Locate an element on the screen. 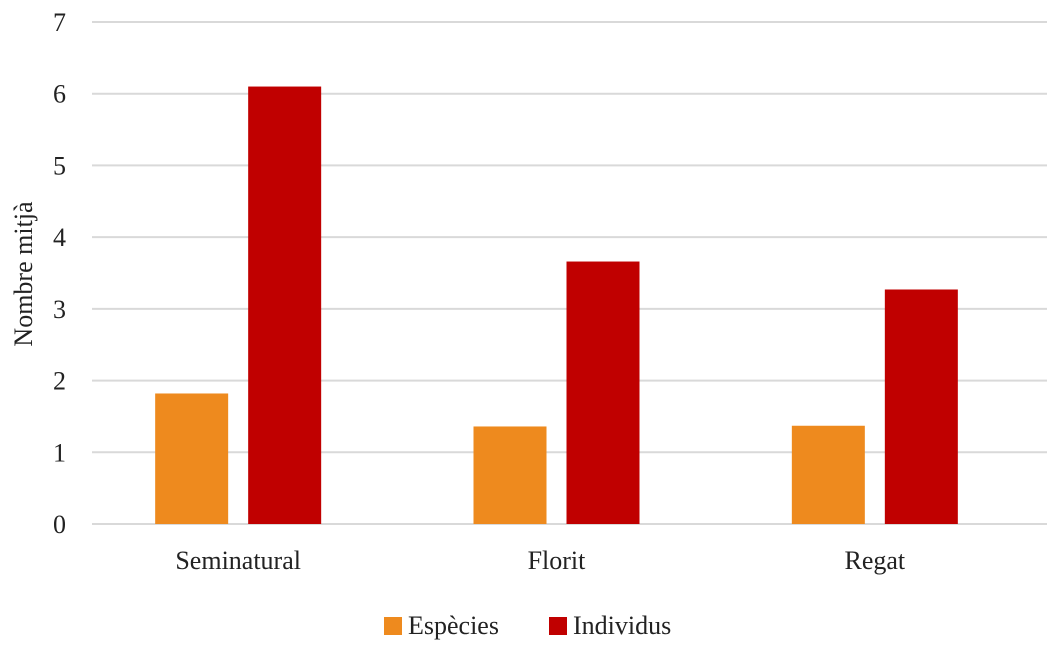 This screenshot has height=646, width=1059. legend-swatch-espècies is located at coordinates (393, 626).